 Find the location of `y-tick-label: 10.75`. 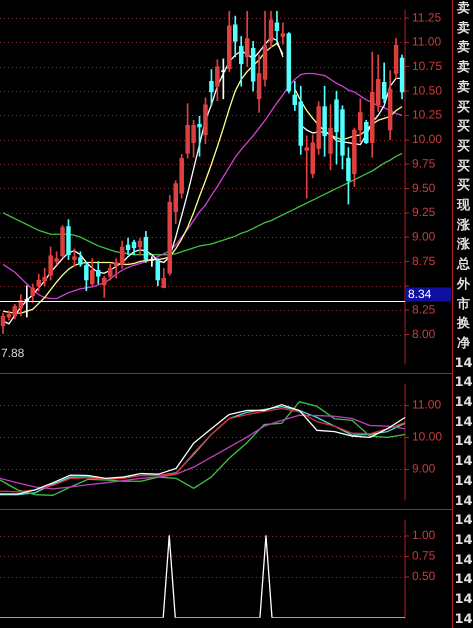

y-tick-label: 10.75 is located at coordinates (427, 66).